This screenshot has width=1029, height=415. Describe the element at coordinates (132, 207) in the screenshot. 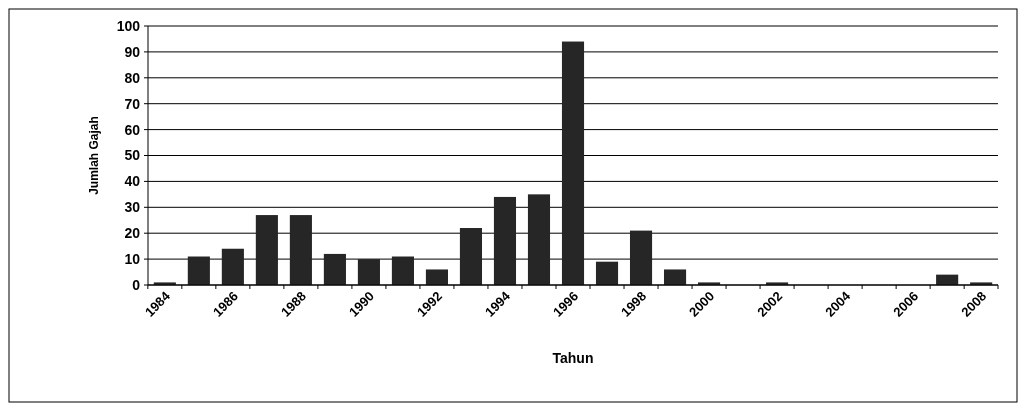

I see `y-tick-label: 30` at that location.